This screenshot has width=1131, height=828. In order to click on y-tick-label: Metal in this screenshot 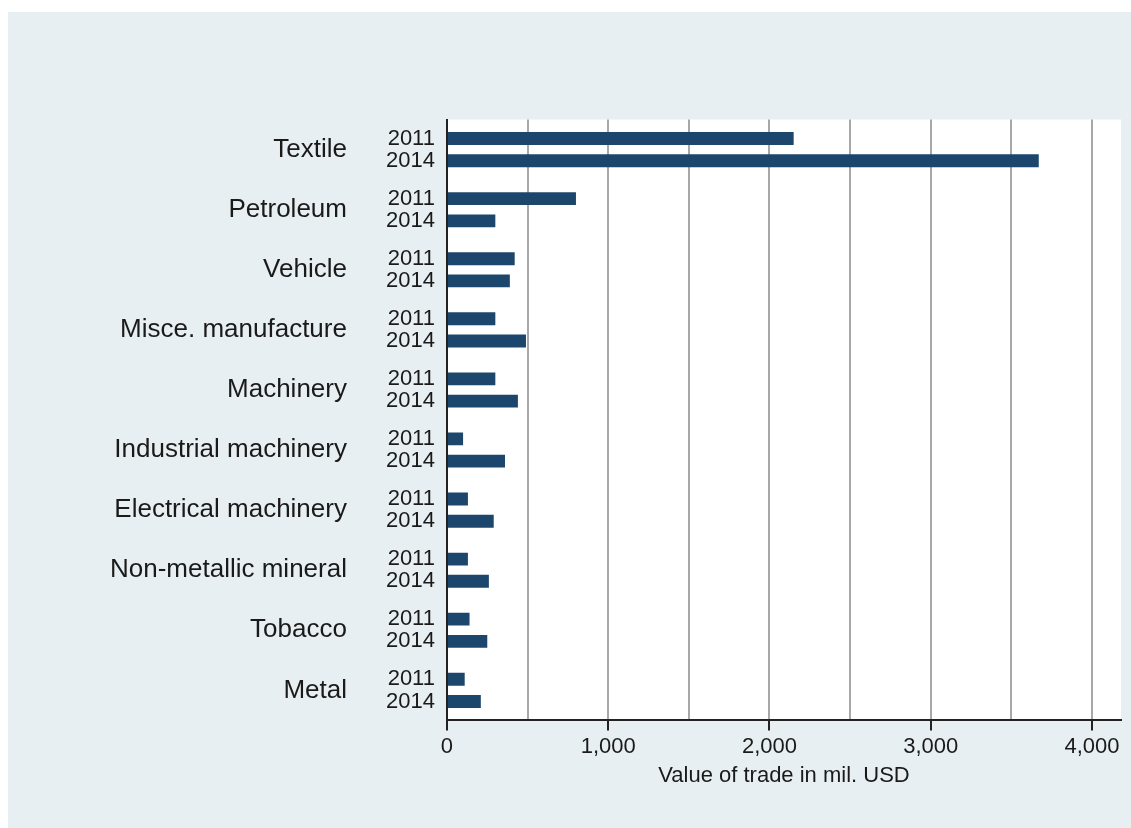, I will do `click(315, 688)`.